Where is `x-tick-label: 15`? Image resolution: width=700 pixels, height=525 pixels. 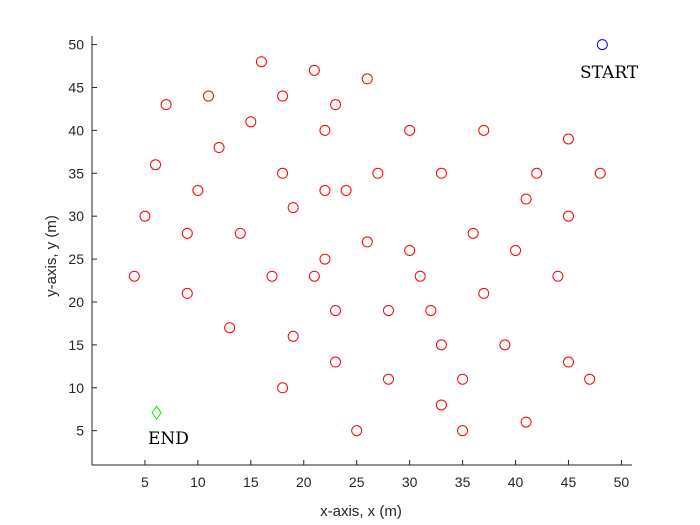 x-tick-label: 15 is located at coordinates (251, 482).